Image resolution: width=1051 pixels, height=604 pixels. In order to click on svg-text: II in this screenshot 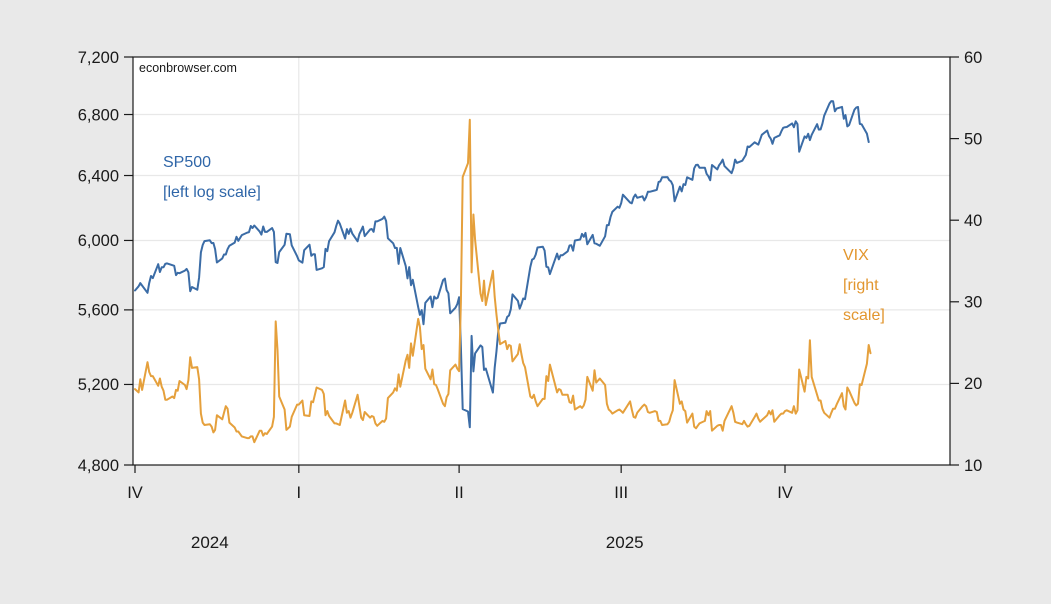, I will do `click(459, 493)`.